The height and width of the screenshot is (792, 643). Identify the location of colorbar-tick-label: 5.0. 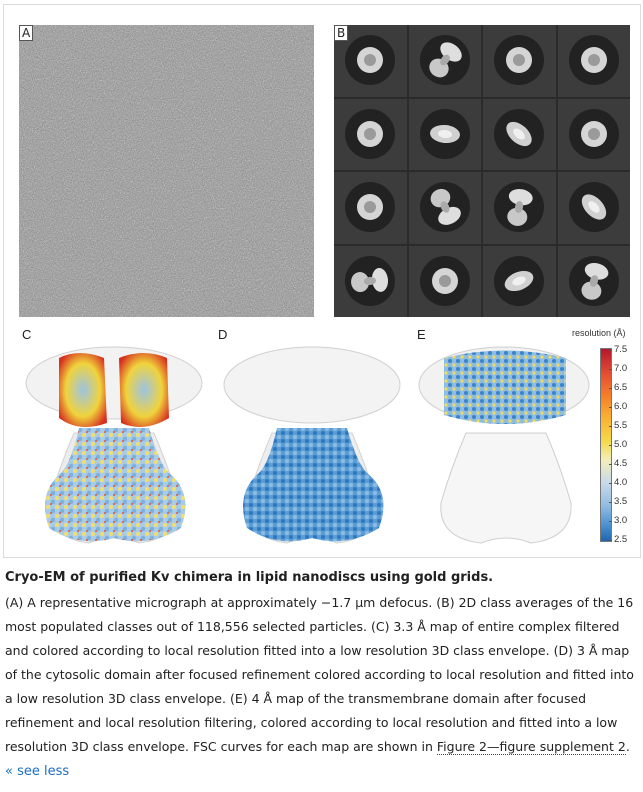
(618, 444).